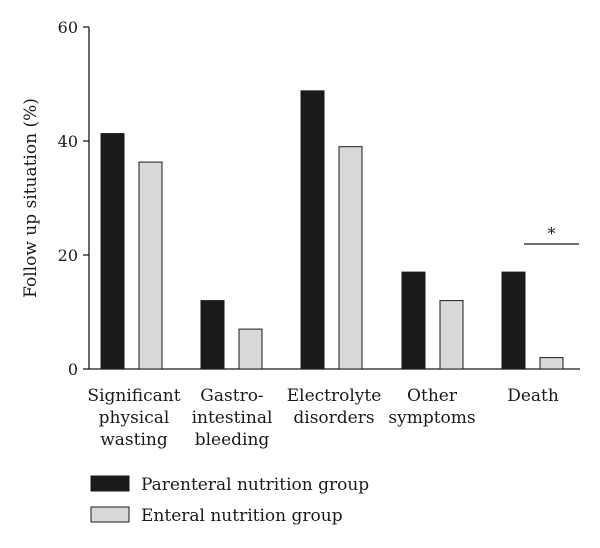 This screenshot has height=548, width=600. What do you see at coordinates (232, 418) in the screenshot?
I see `x-tick-label: Gastro-intestinal bleeding` at bounding box center [232, 418].